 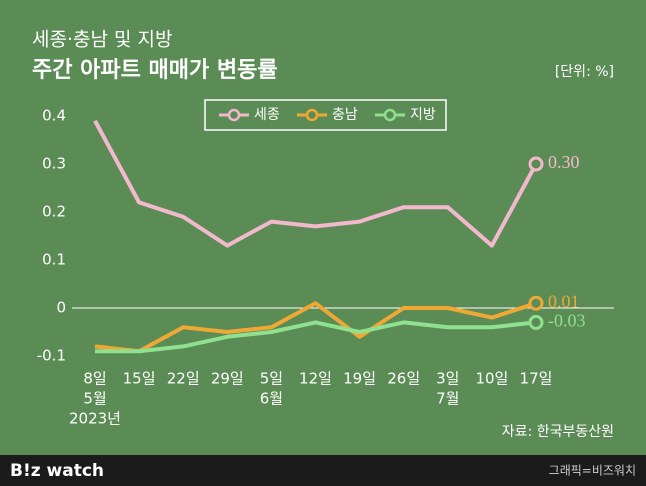 I want to click on x-tick-label: 17일, so click(x=536, y=379).